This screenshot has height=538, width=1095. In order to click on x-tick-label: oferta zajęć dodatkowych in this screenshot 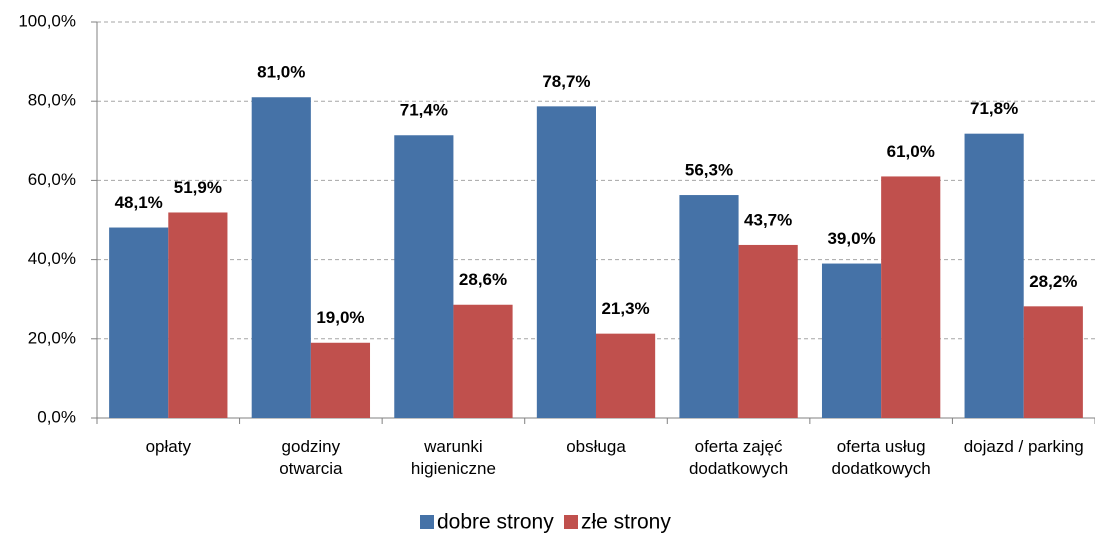, I will do `click(738, 457)`.